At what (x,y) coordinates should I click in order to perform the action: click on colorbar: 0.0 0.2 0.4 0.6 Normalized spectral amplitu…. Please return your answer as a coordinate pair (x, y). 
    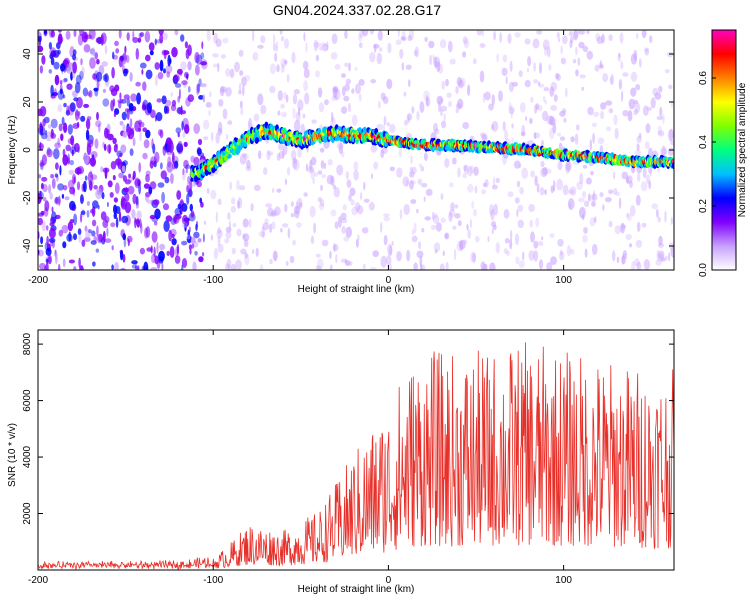
    Looking at the image, I should click on (723, 153).